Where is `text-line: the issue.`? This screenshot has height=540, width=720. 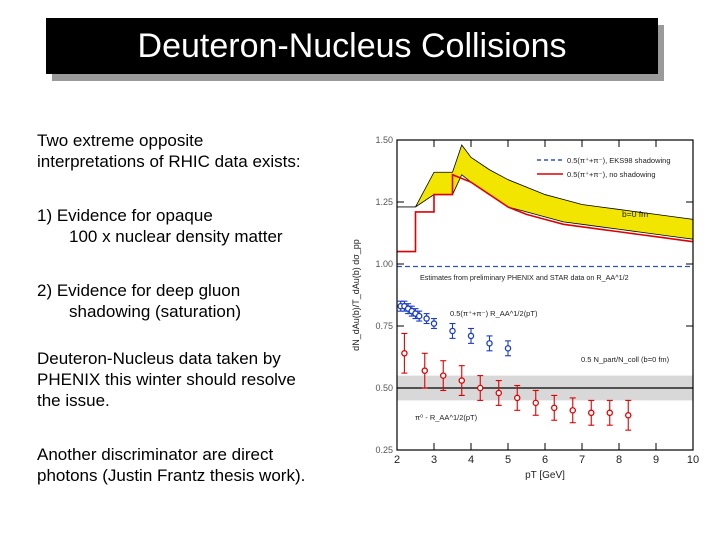 text-line: the issue. is located at coordinates (73, 400).